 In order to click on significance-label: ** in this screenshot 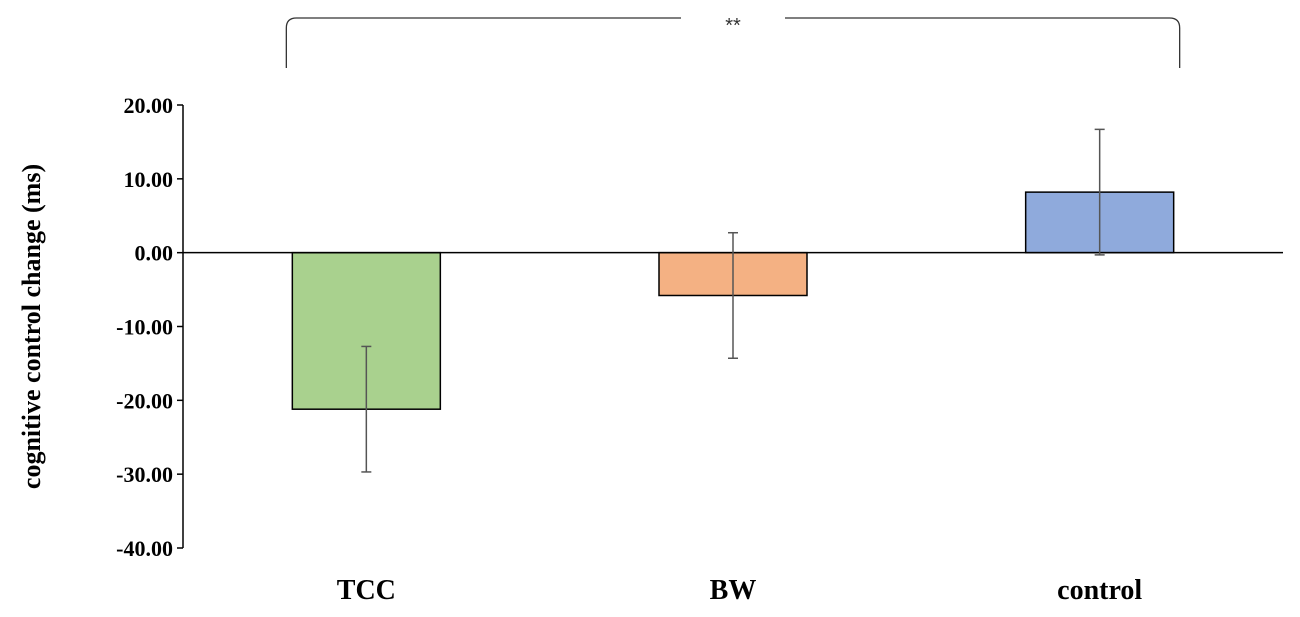, I will do `click(733, 26)`.